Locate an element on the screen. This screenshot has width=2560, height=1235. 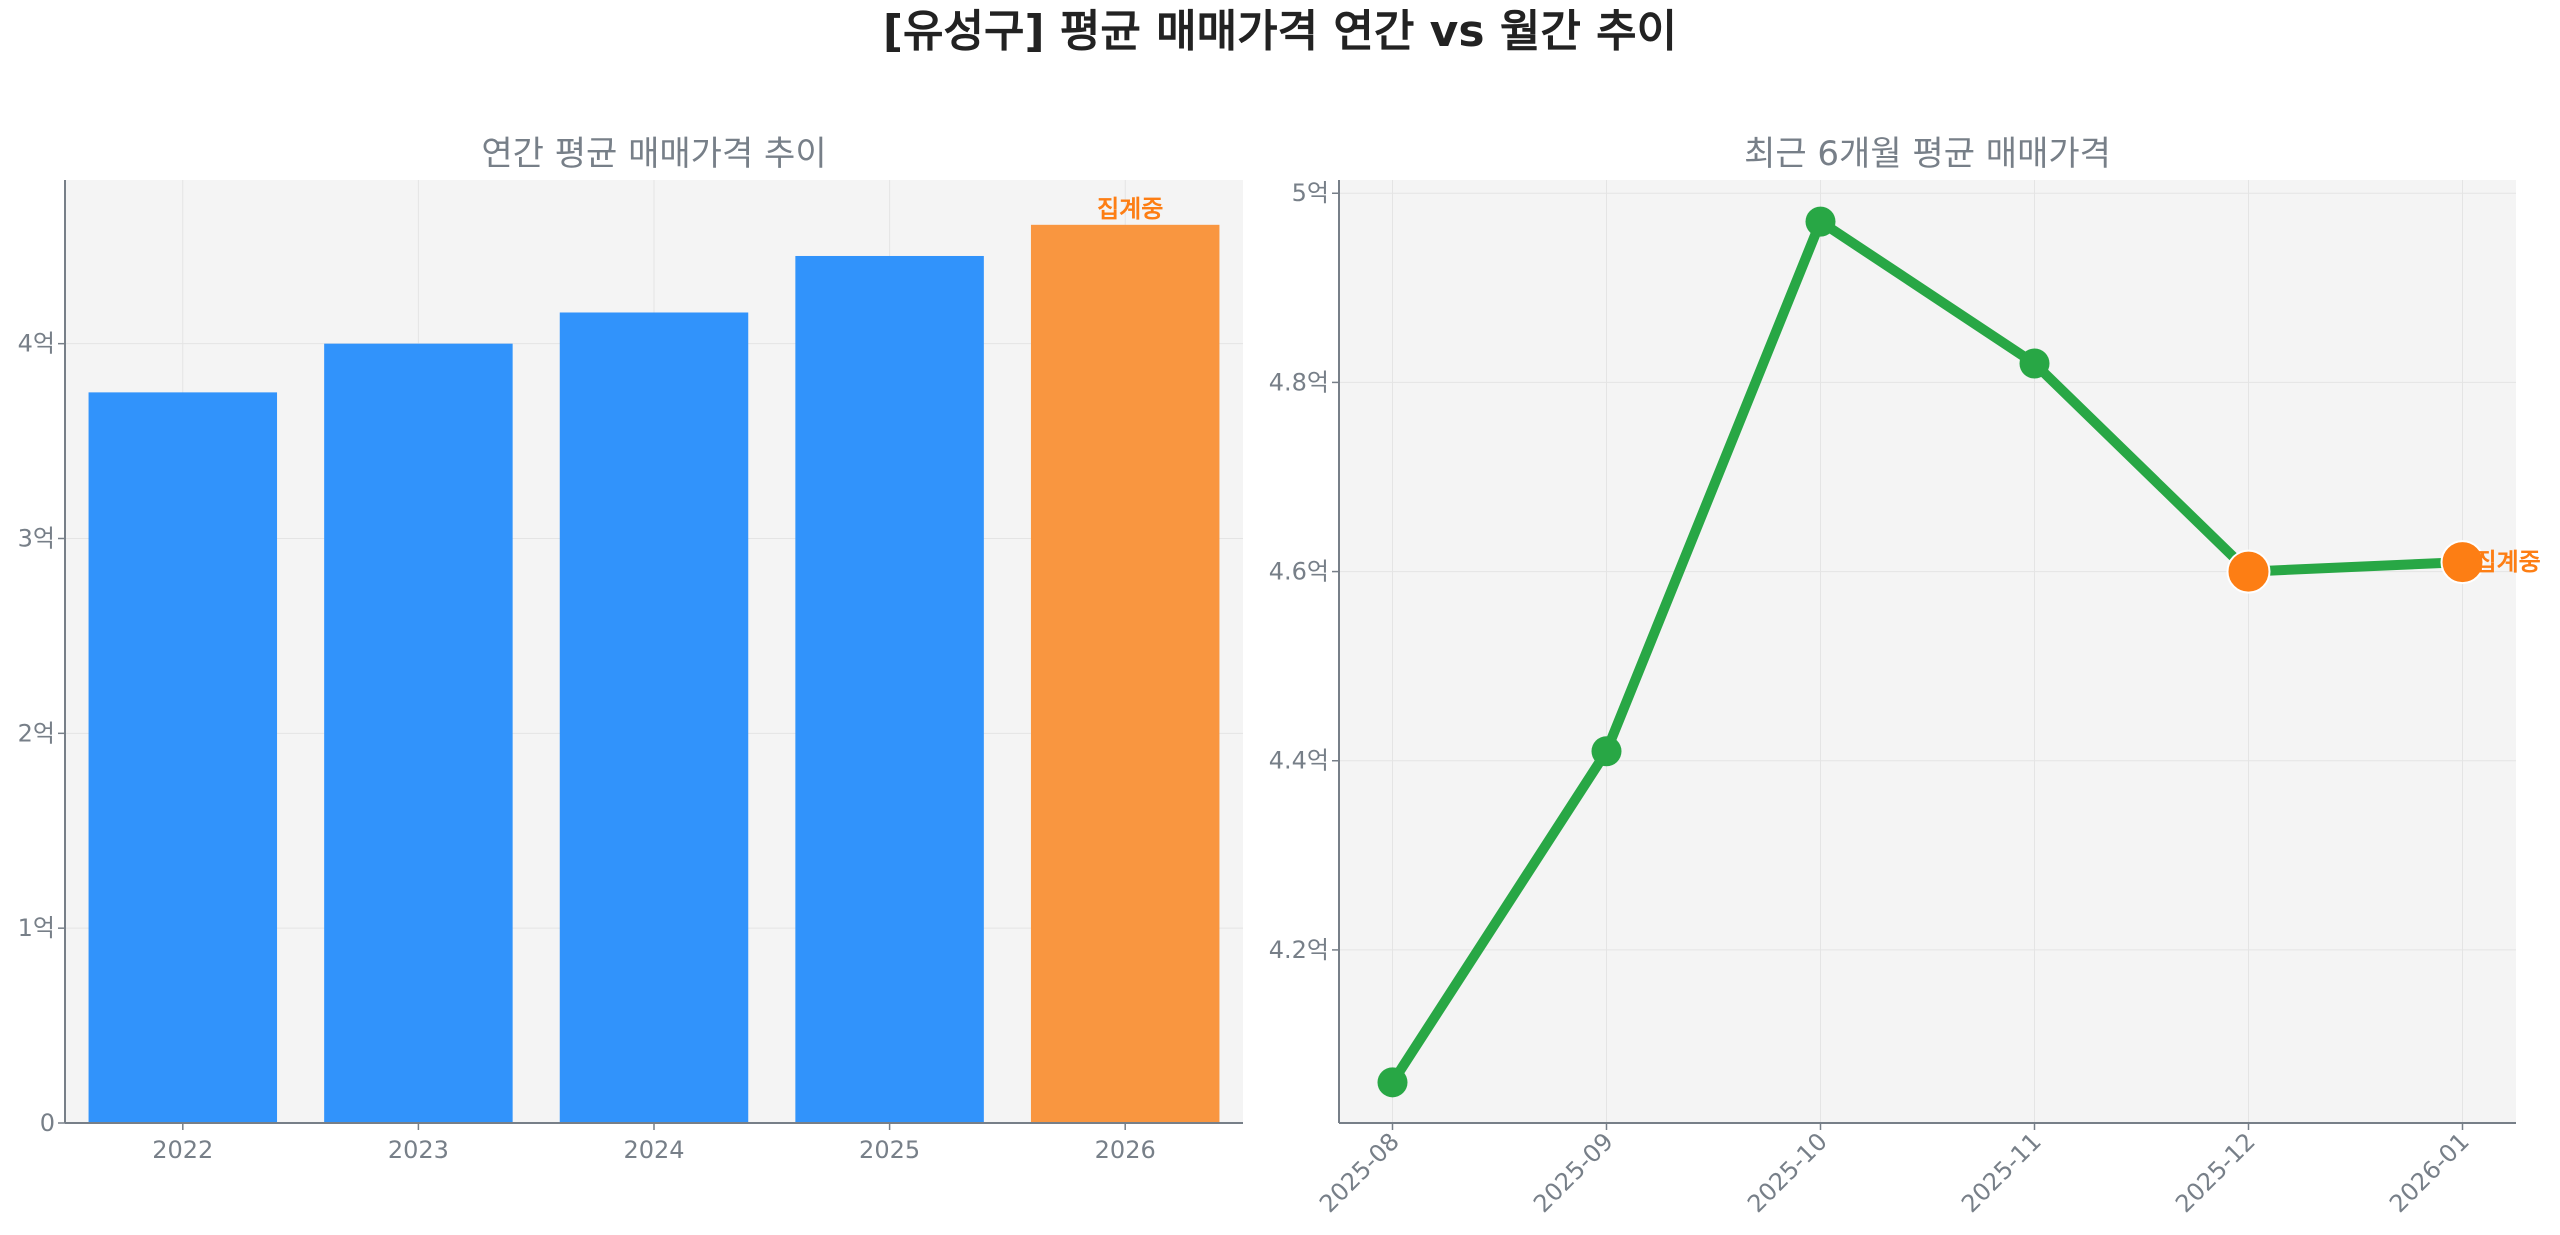
x-tick-label: 2025-11 is located at coordinates (2001, 1172).